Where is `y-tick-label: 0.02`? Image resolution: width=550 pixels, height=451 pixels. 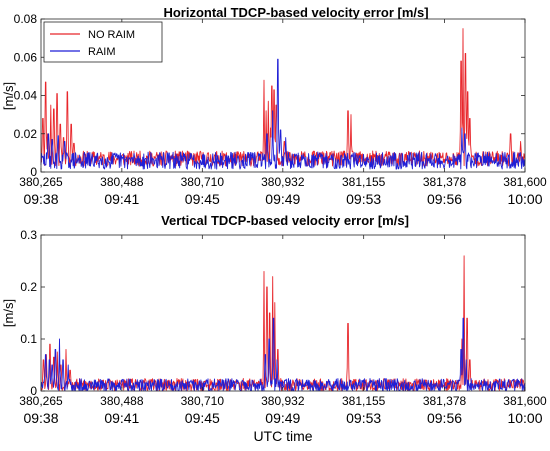 y-tick-label: 0.02 is located at coordinates (26, 134).